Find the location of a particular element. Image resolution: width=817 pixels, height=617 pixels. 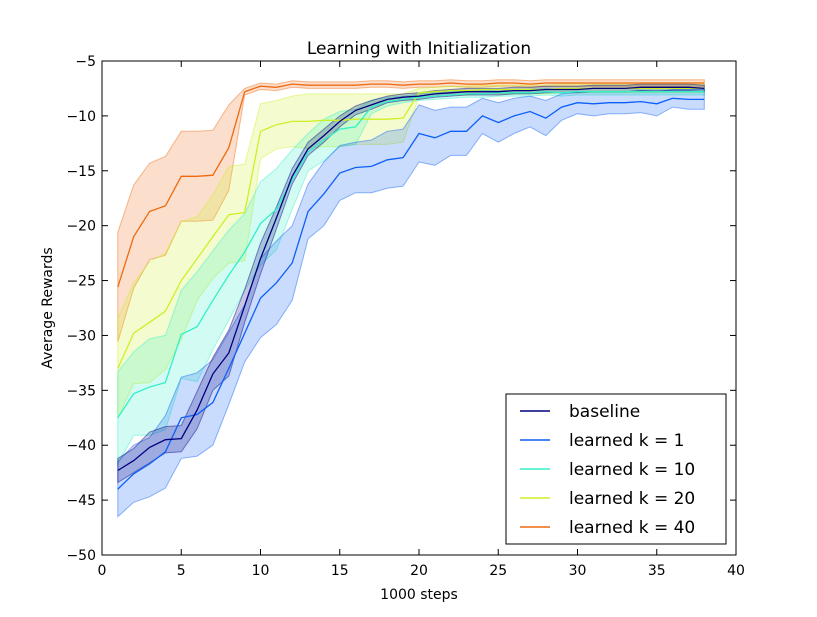

legend-label-baseline: baseline is located at coordinates (604, 412).